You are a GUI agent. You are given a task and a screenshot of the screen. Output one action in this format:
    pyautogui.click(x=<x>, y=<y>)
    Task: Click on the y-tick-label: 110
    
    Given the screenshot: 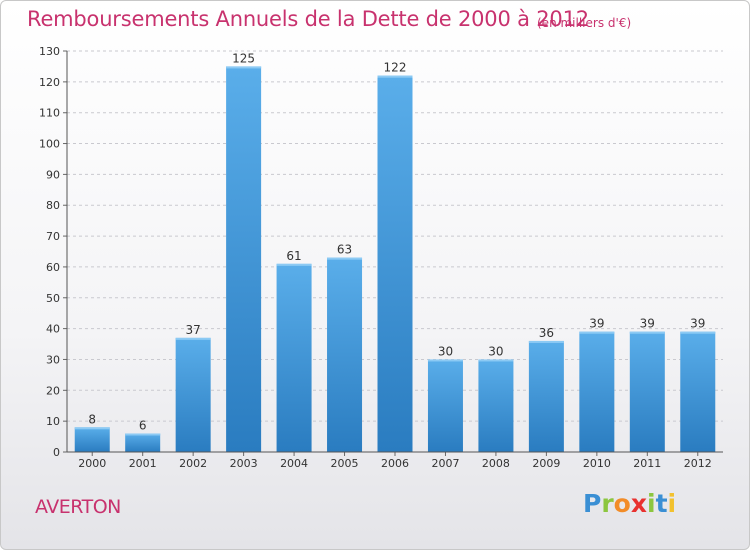 What is the action you would take?
    pyautogui.click(x=49, y=113)
    